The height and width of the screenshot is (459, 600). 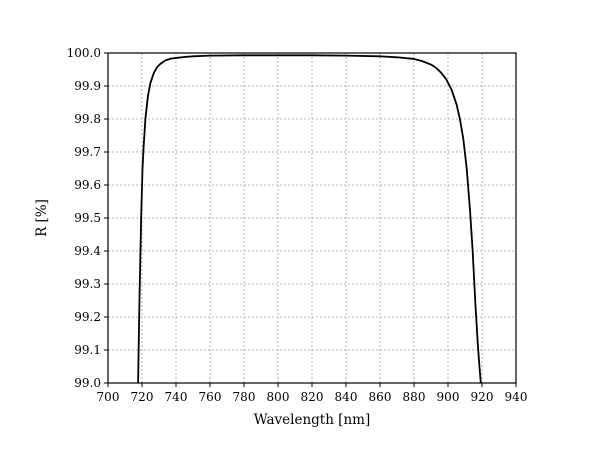 I want to click on x-tick-label: 720, so click(x=142, y=397).